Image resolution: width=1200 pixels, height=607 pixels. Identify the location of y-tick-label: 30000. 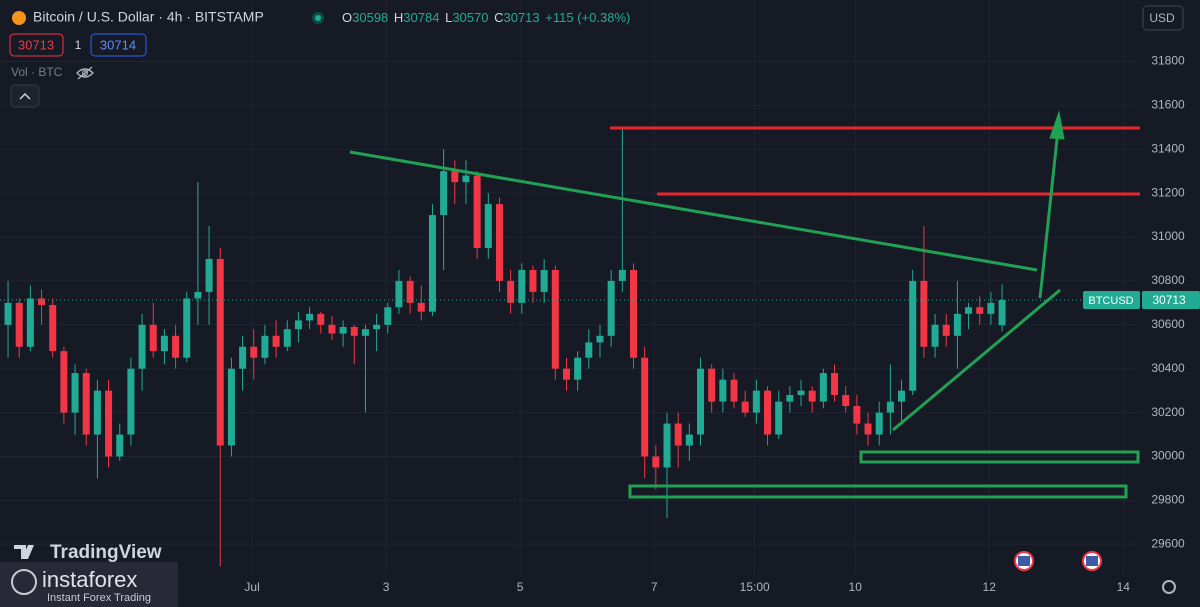
(1168, 456).